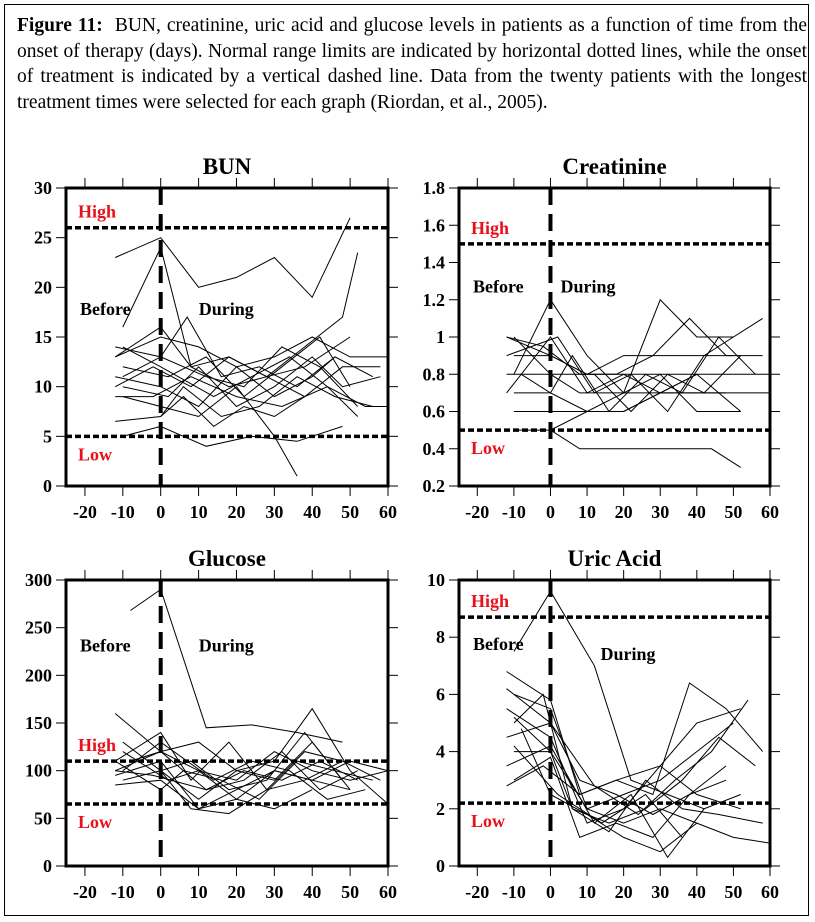  Describe the element at coordinates (550, 892) in the screenshot. I see `chart-4-x-tick-label: 0` at that location.